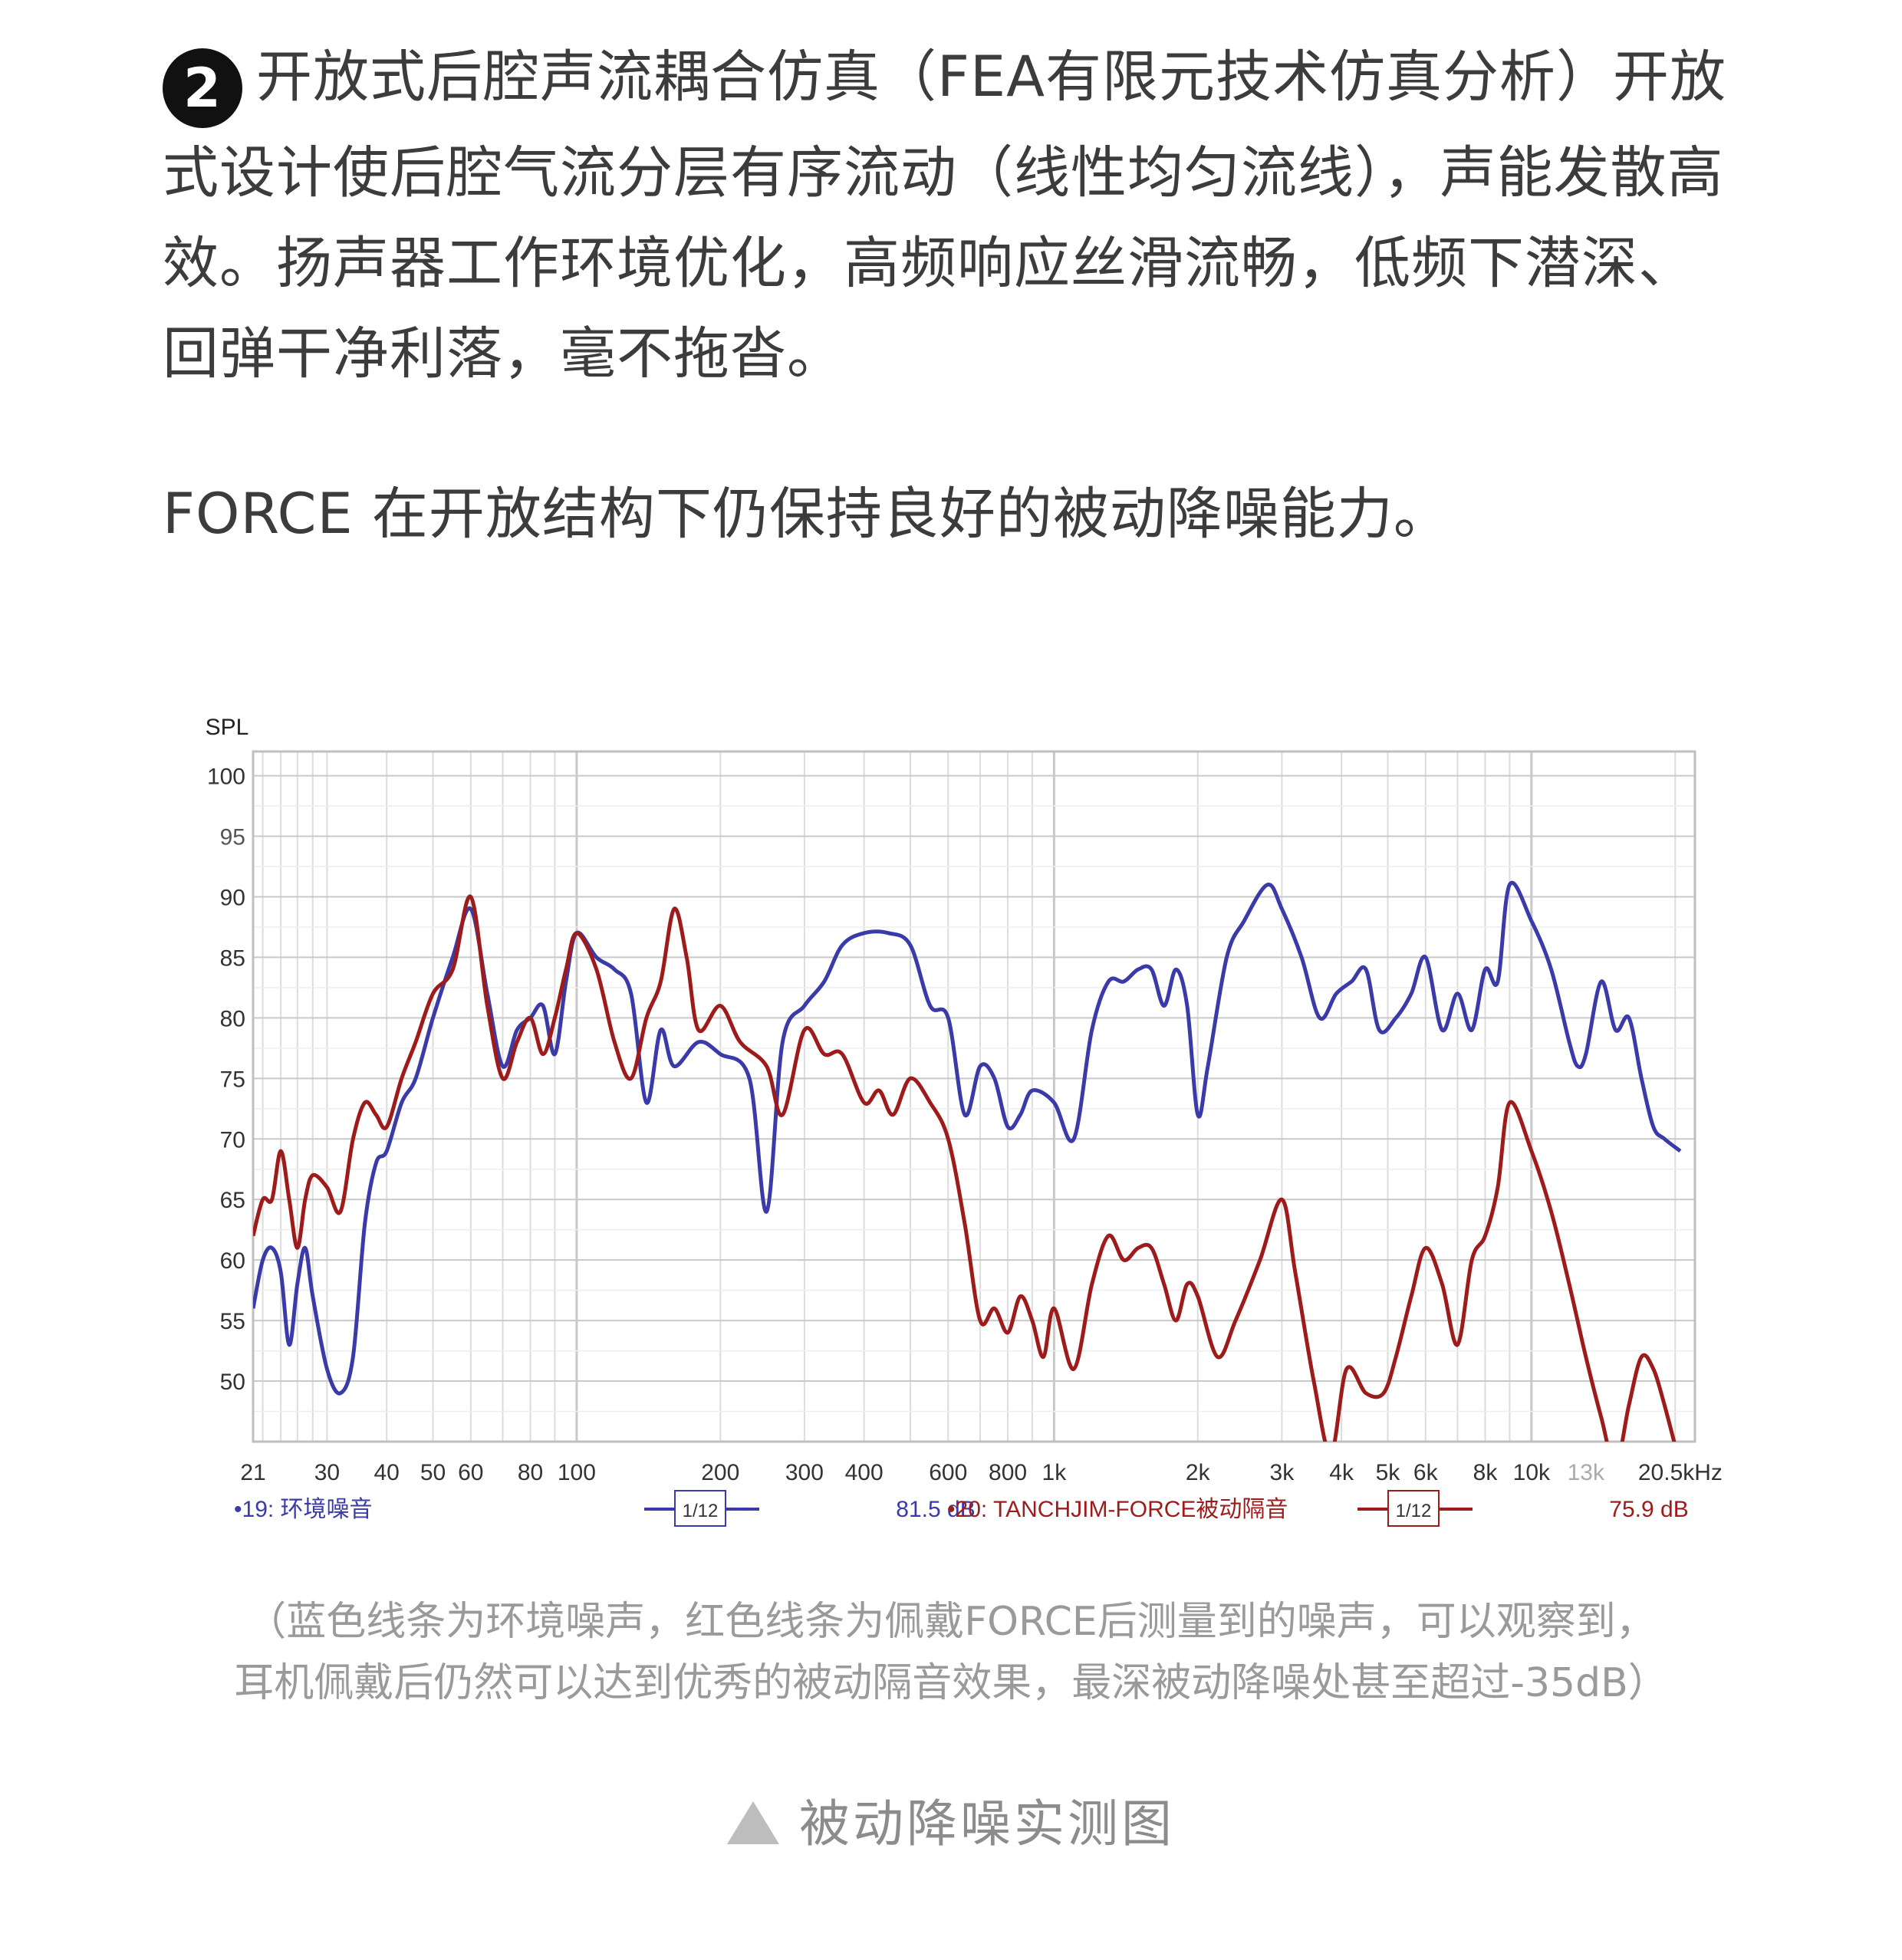 This screenshot has height=1960, width=1902. Describe the element at coordinates (1532, 1472) in the screenshot. I see `x-tick-label: 10k` at that location.